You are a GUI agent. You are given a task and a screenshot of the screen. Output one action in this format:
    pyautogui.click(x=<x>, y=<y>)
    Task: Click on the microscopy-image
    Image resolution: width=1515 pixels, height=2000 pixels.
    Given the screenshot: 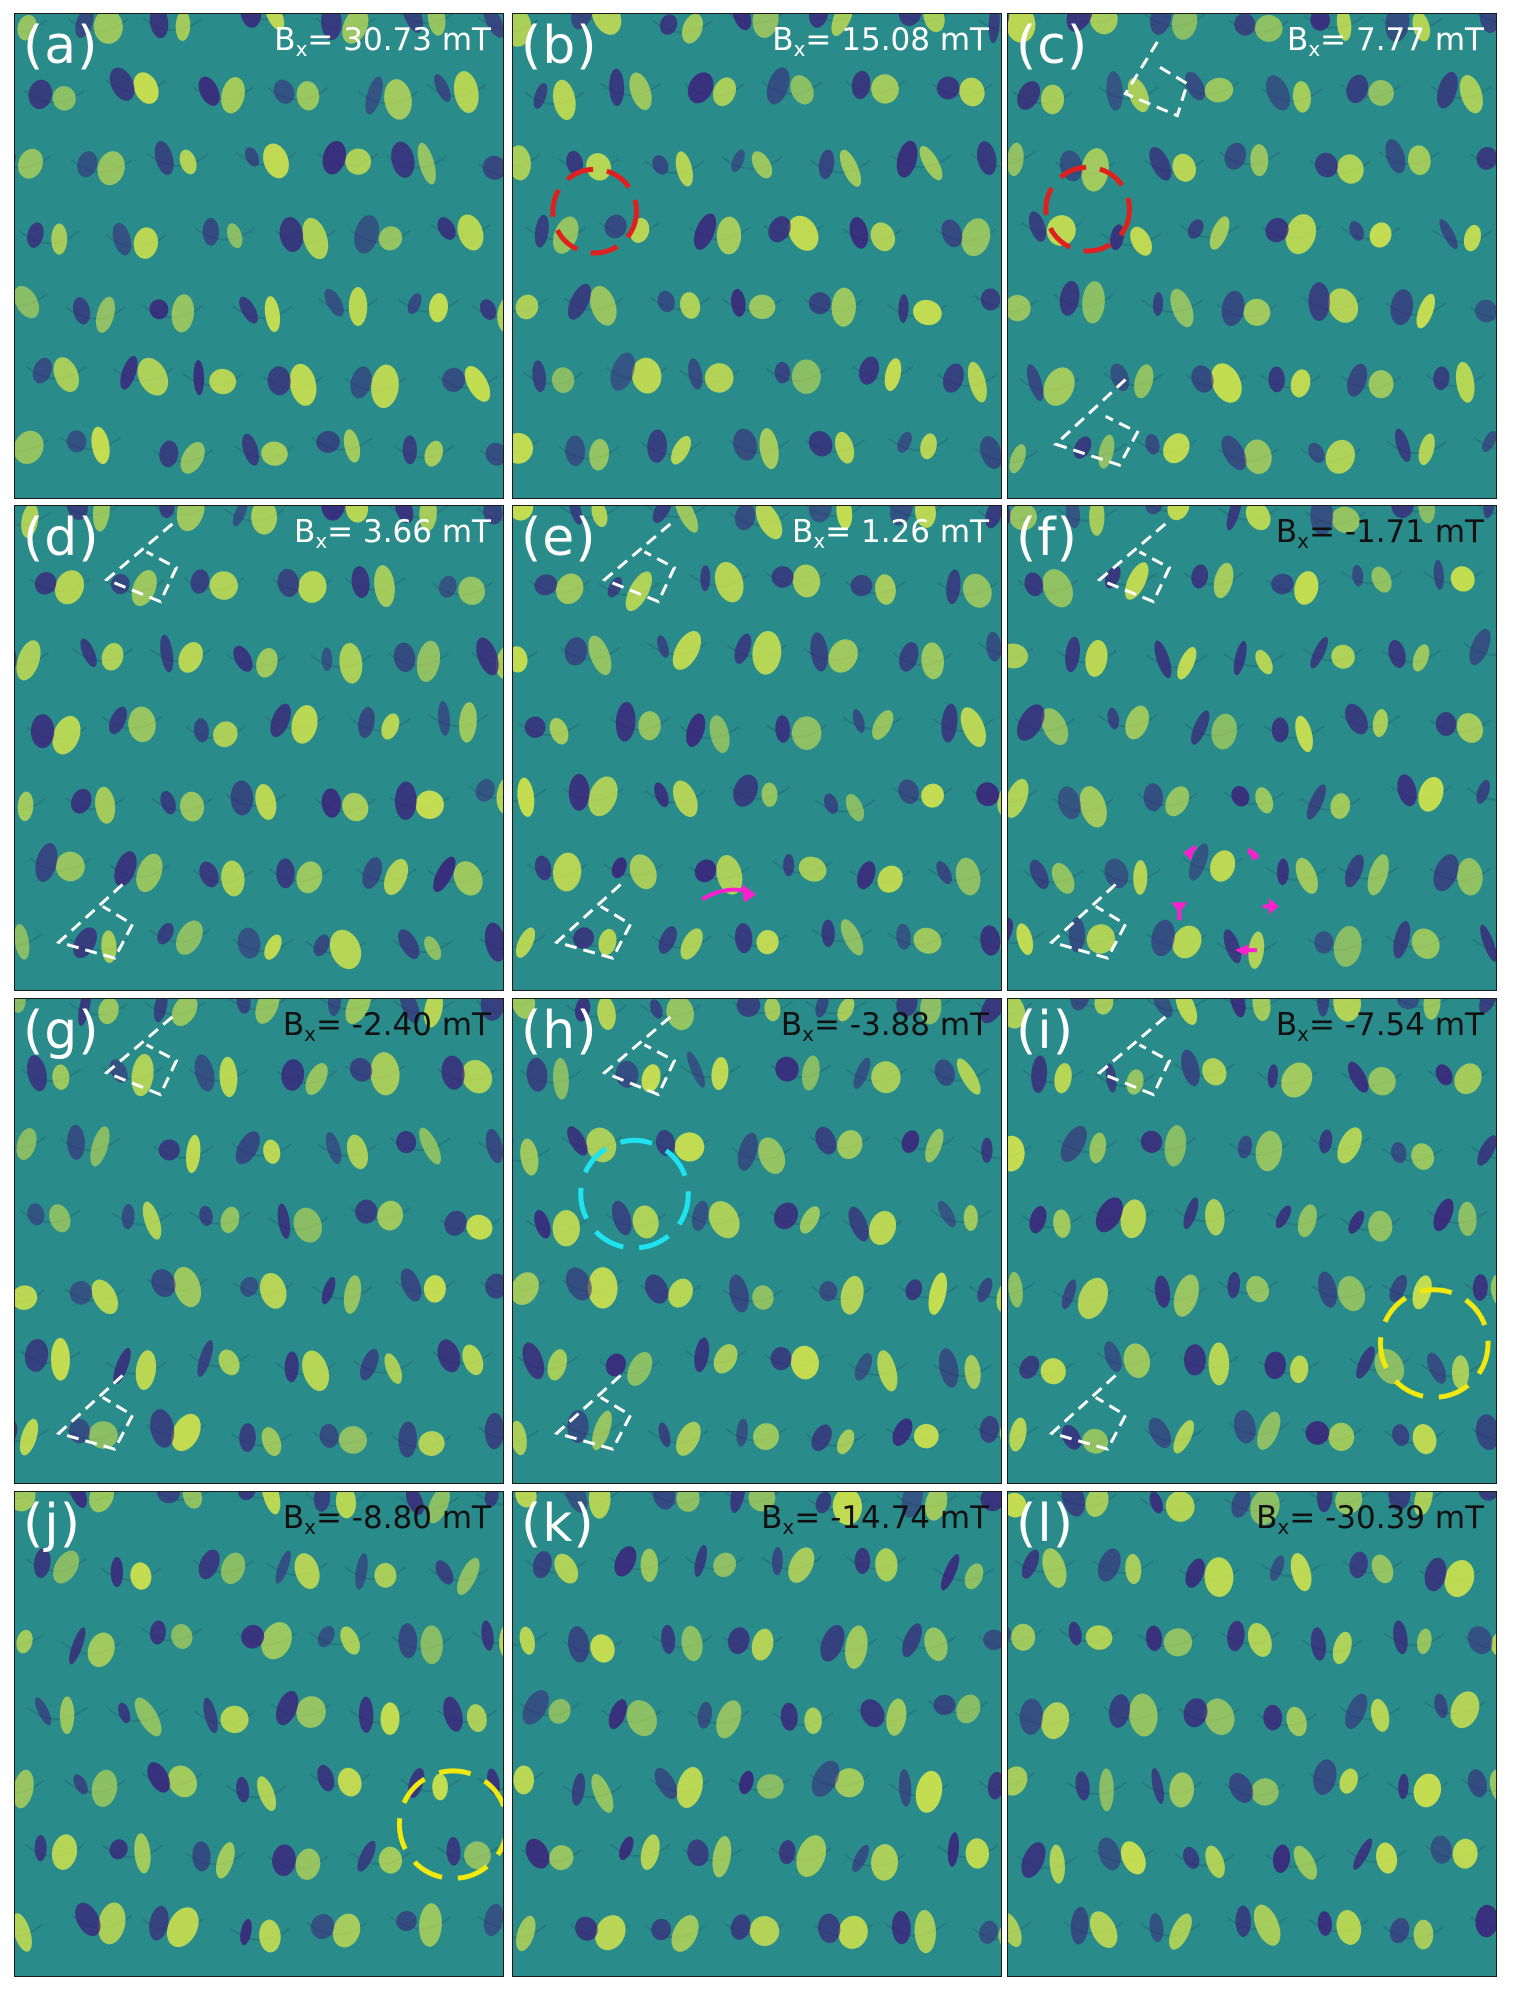 What is the action you would take?
    pyautogui.click(x=1252, y=256)
    